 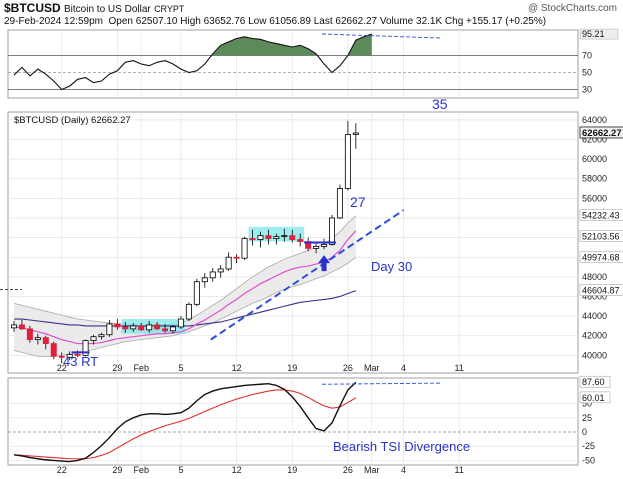 What do you see at coordinates (587, 418) in the screenshot?
I see `y-tick-label: 25` at bounding box center [587, 418].